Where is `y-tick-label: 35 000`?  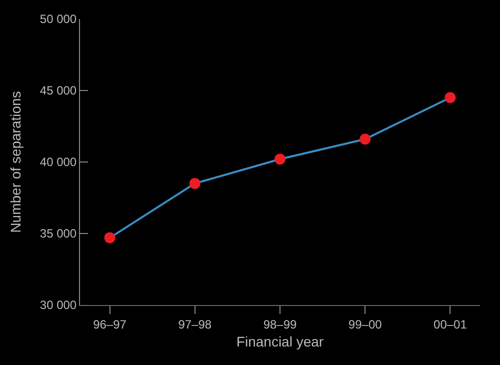 y-tick-label: 35 000 is located at coordinates (58, 233).